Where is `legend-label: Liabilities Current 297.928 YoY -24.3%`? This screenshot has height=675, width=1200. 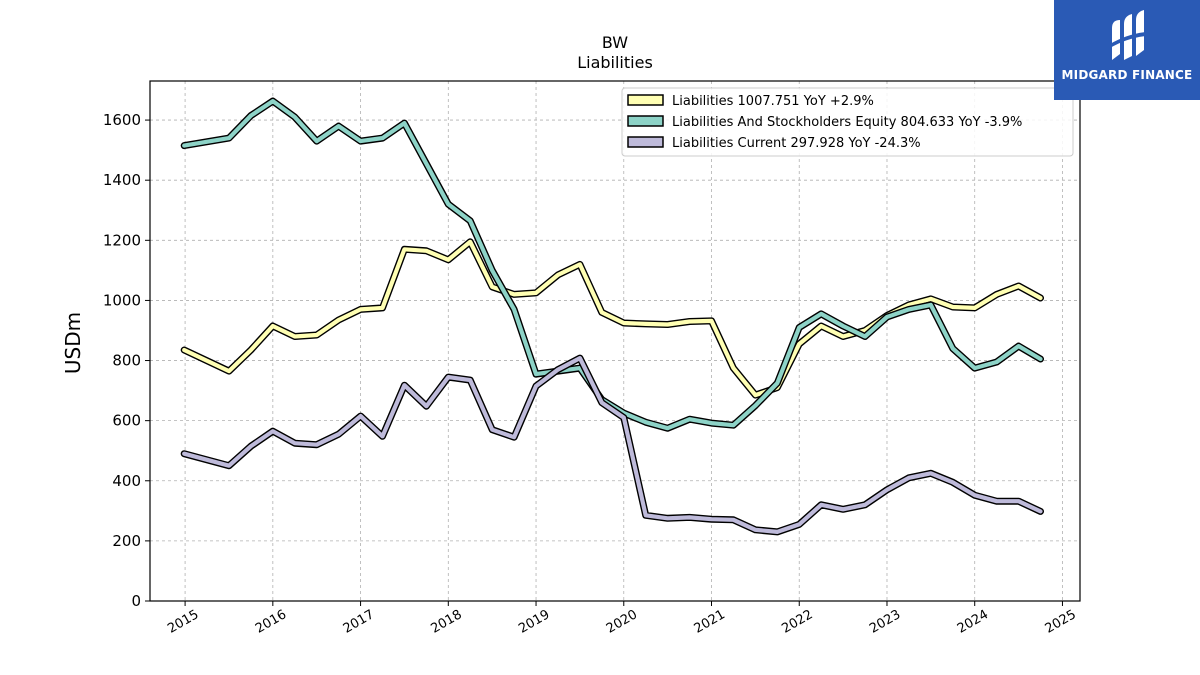
legend-label: Liabilities Current 297.928 YoY -24.3% is located at coordinates (796, 143).